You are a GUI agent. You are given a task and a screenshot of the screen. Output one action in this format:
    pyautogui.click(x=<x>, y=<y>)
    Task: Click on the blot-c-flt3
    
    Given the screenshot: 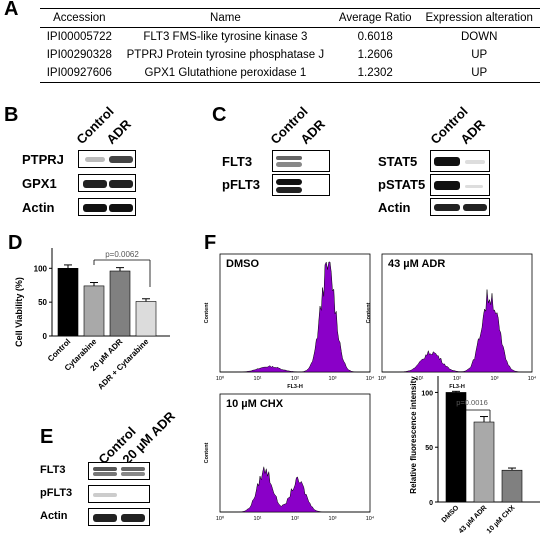 What is the action you would take?
    pyautogui.click(x=301, y=161)
    